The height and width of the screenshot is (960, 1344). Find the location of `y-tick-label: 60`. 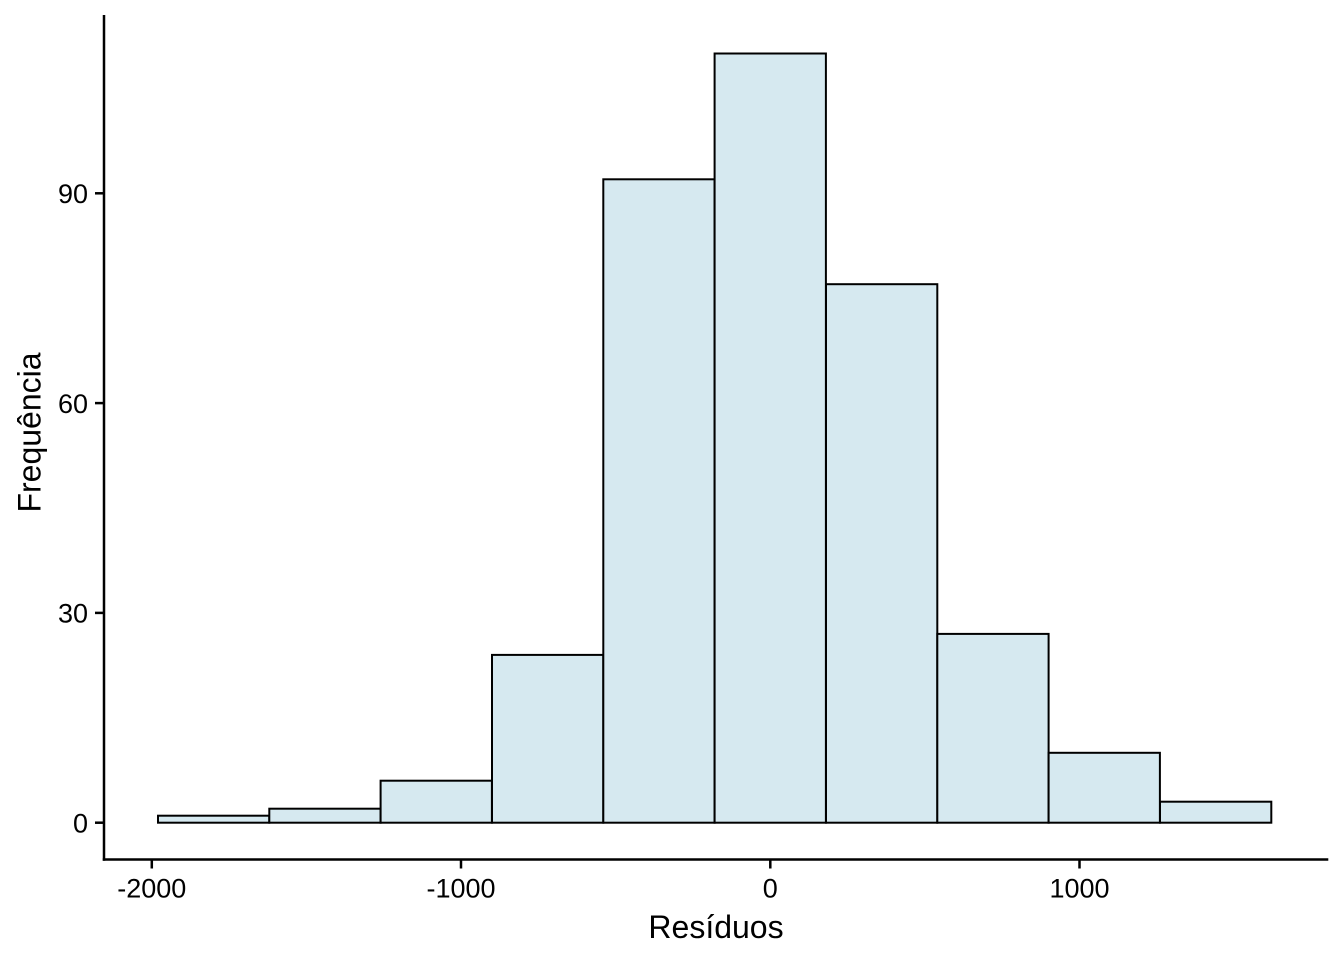

y-tick-label: 60 is located at coordinates (73, 404).